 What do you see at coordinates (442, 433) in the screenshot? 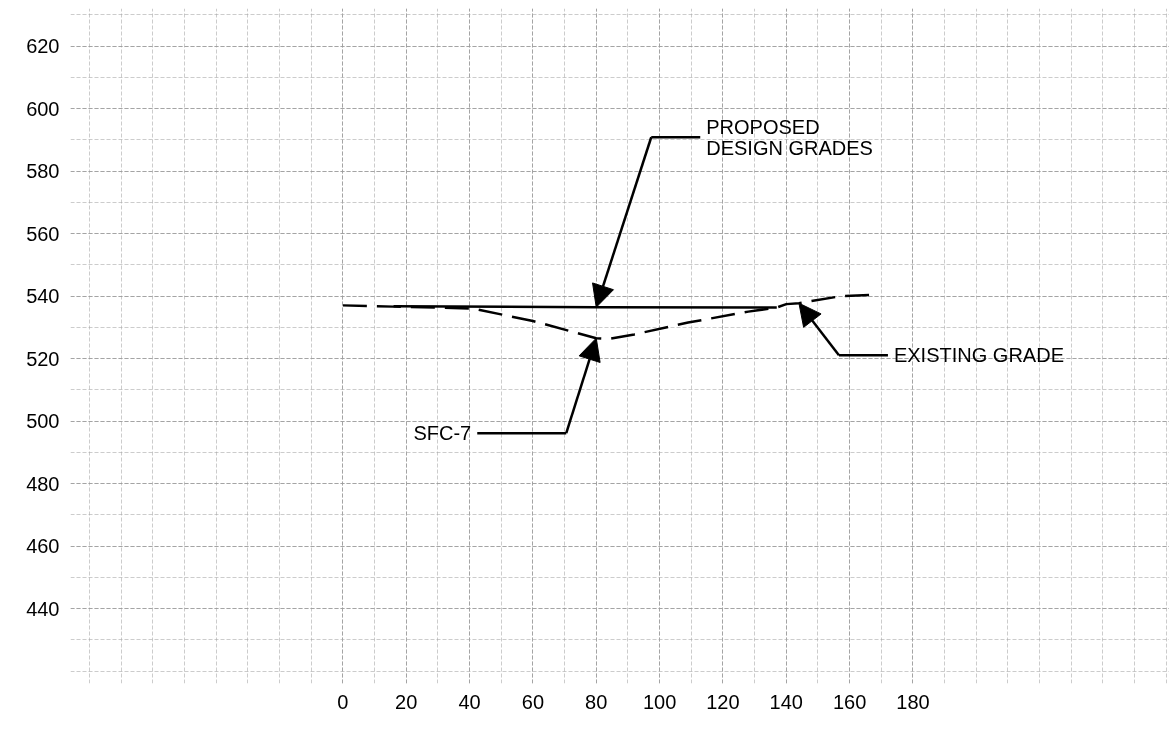
I see `annotation: SFC-7` at bounding box center [442, 433].